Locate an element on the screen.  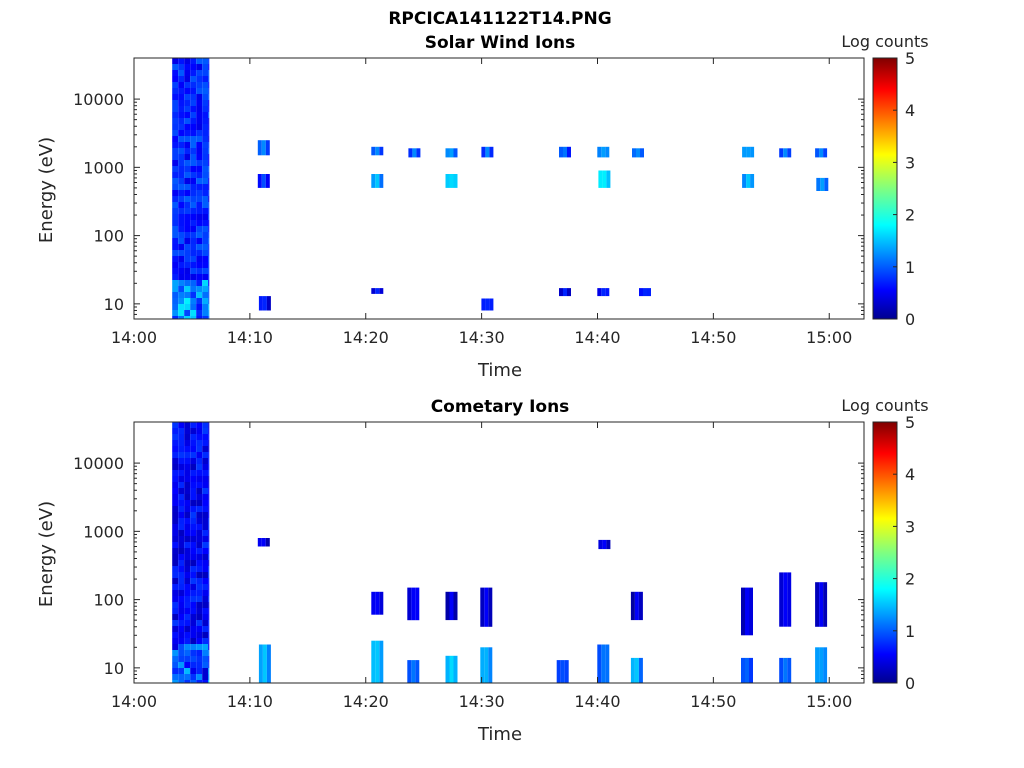
y-tick-label: 1000 is located at coordinates (103, 167).